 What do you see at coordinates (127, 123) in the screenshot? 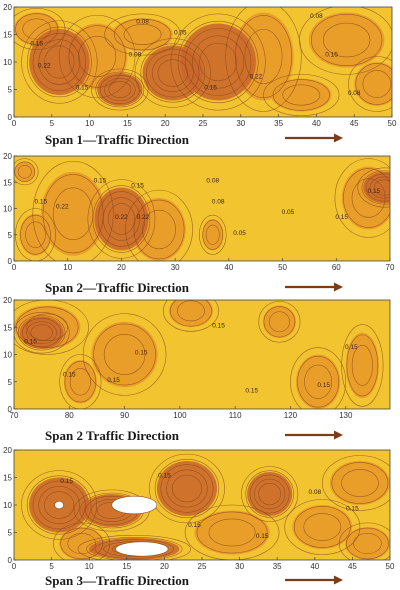
I see `x-tick-label: 15` at bounding box center [127, 123].